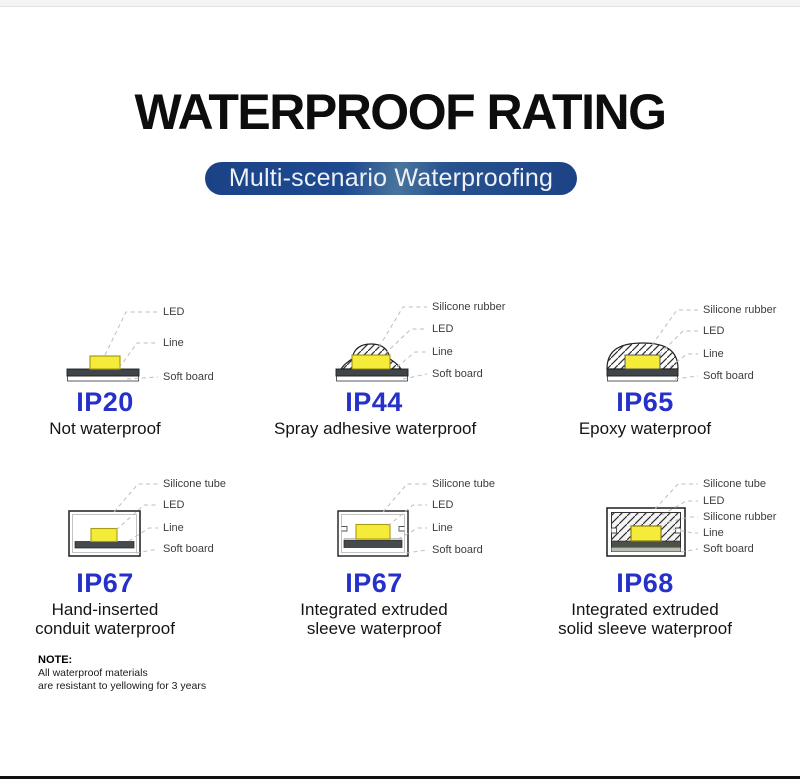  I want to click on diagram-bare-strip: LED Line Soft board, so click(130, 345).